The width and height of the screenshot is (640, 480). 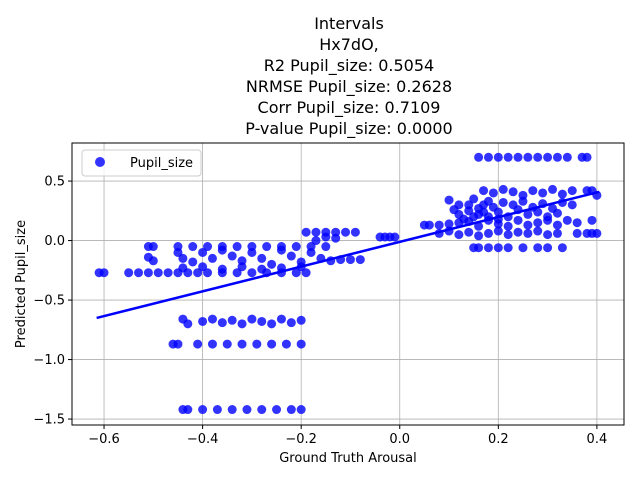 What do you see at coordinates (21, 284) in the screenshot?
I see `y-axis-label: Predicted Pupil_size` at bounding box center [21, 284].